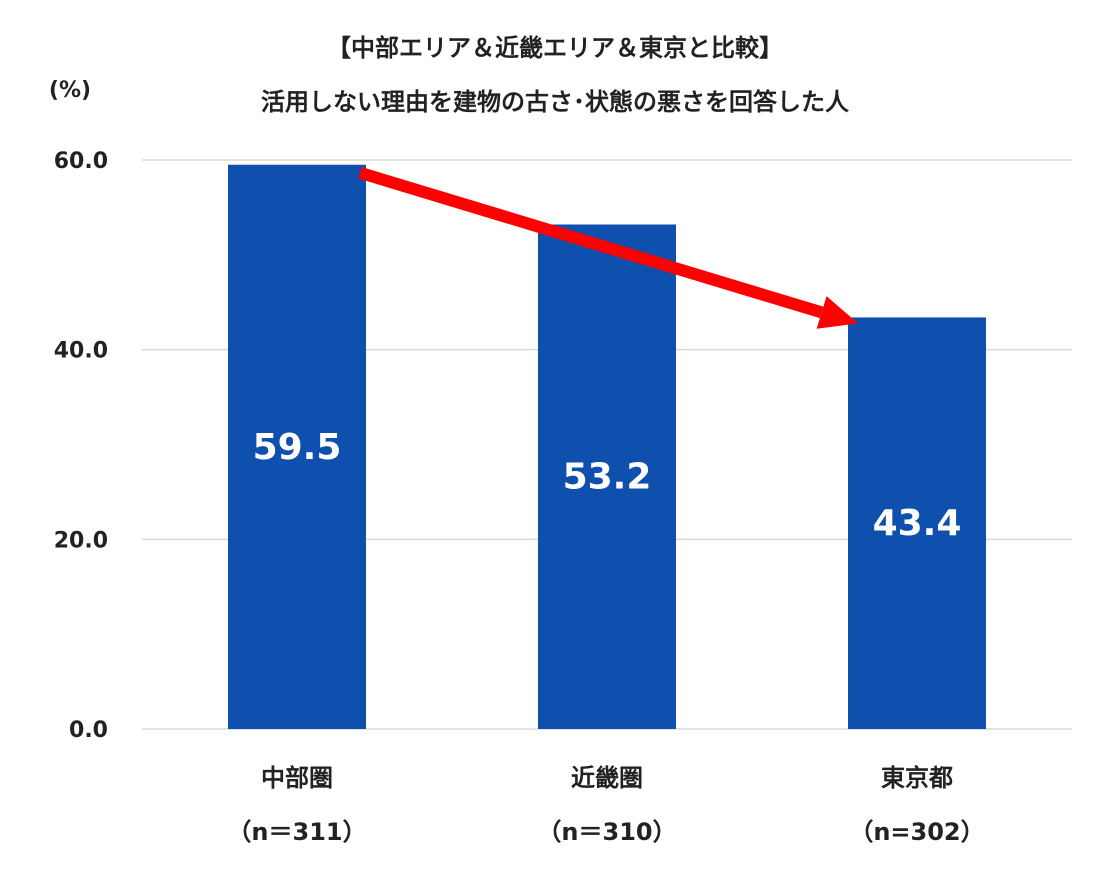 This screenshot has width=1105, height=872. I want to click on chart-title: 【中部エリア＆近畿エリア＆東京と比較】, so click(555, 48).